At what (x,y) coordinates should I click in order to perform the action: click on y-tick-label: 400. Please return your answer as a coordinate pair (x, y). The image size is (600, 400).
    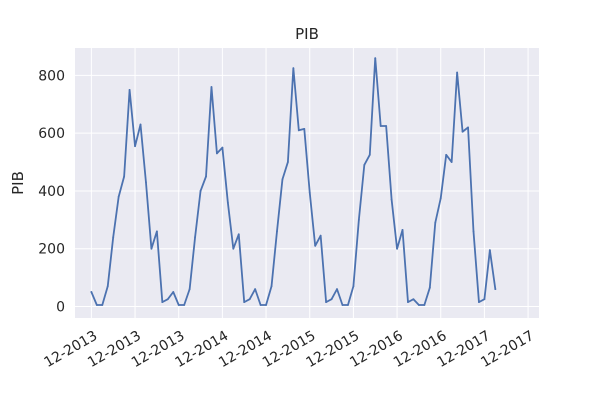
    Looking at the image, I should click on (51, 192).